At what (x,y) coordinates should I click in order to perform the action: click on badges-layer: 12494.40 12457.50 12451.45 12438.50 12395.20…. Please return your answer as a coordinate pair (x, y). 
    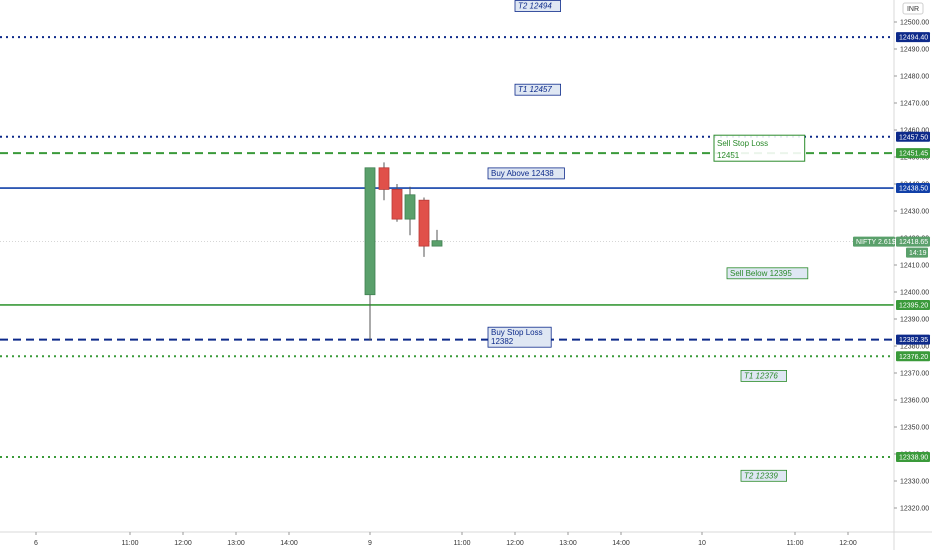
    Looking at the image, I should click on (891, 247).